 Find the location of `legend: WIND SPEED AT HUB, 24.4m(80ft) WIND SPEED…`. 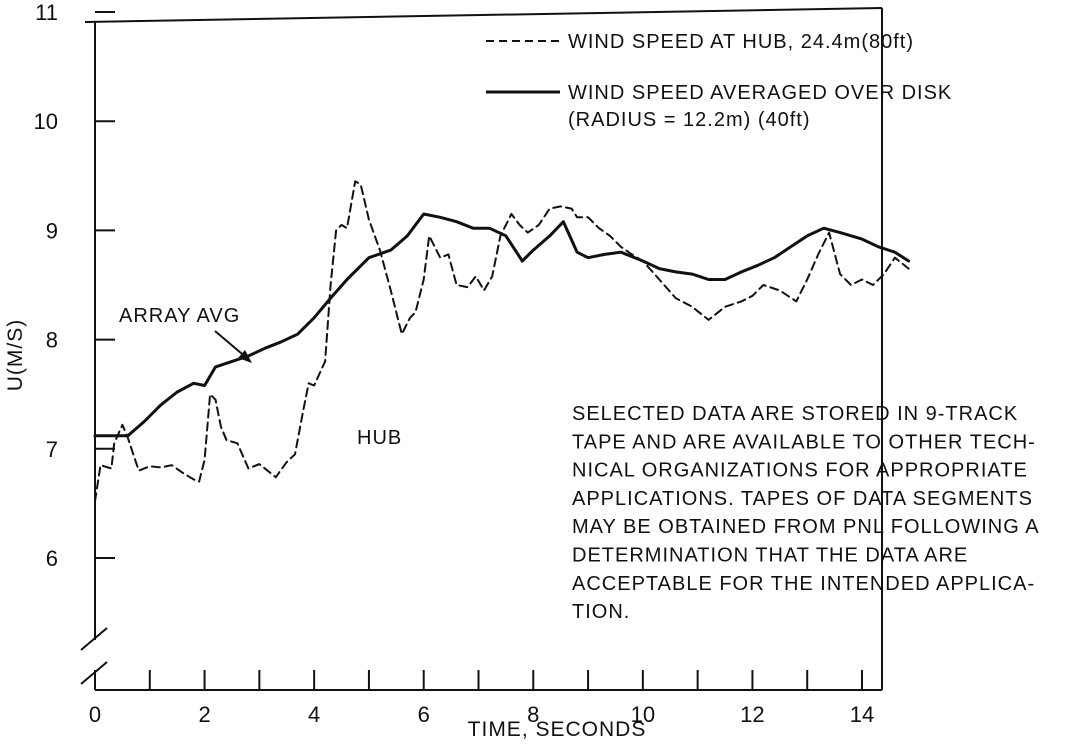

legend: WIND SPEED AT HUB, 24.4m(80ft) WIND SPEED… is located at coordinates (719, 81).